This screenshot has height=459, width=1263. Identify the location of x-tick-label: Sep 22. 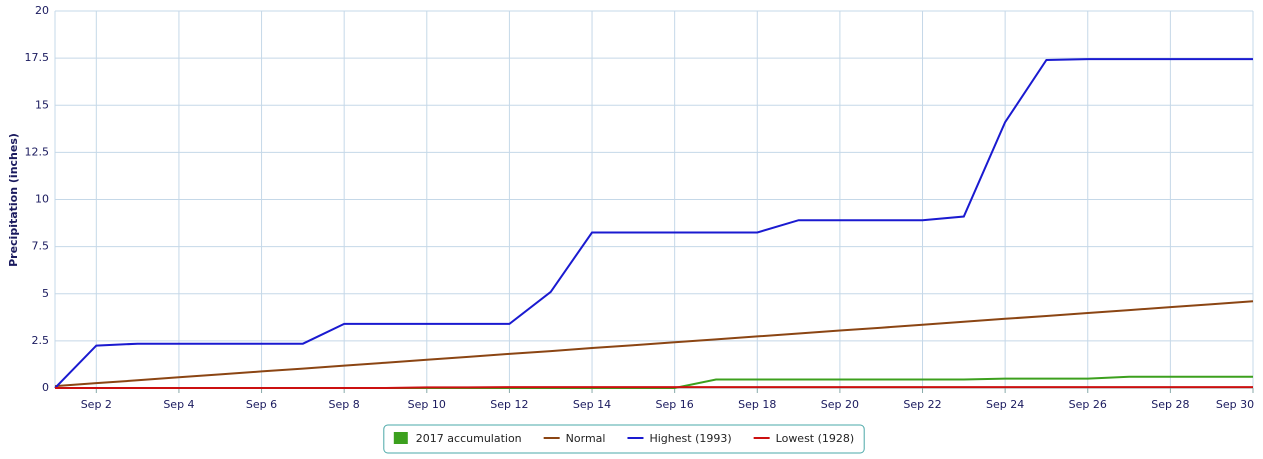
(922, 404).